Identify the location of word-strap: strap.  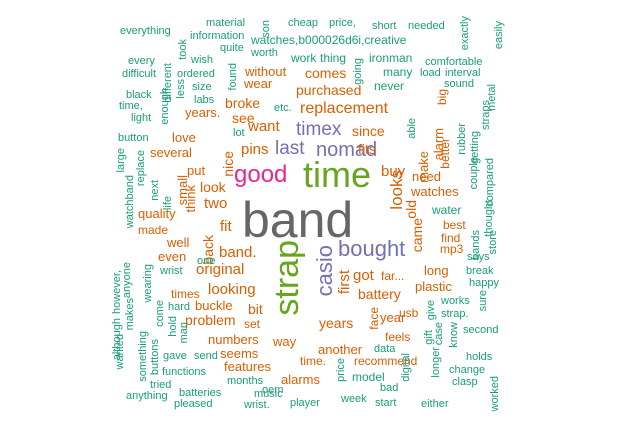
(287, 278).